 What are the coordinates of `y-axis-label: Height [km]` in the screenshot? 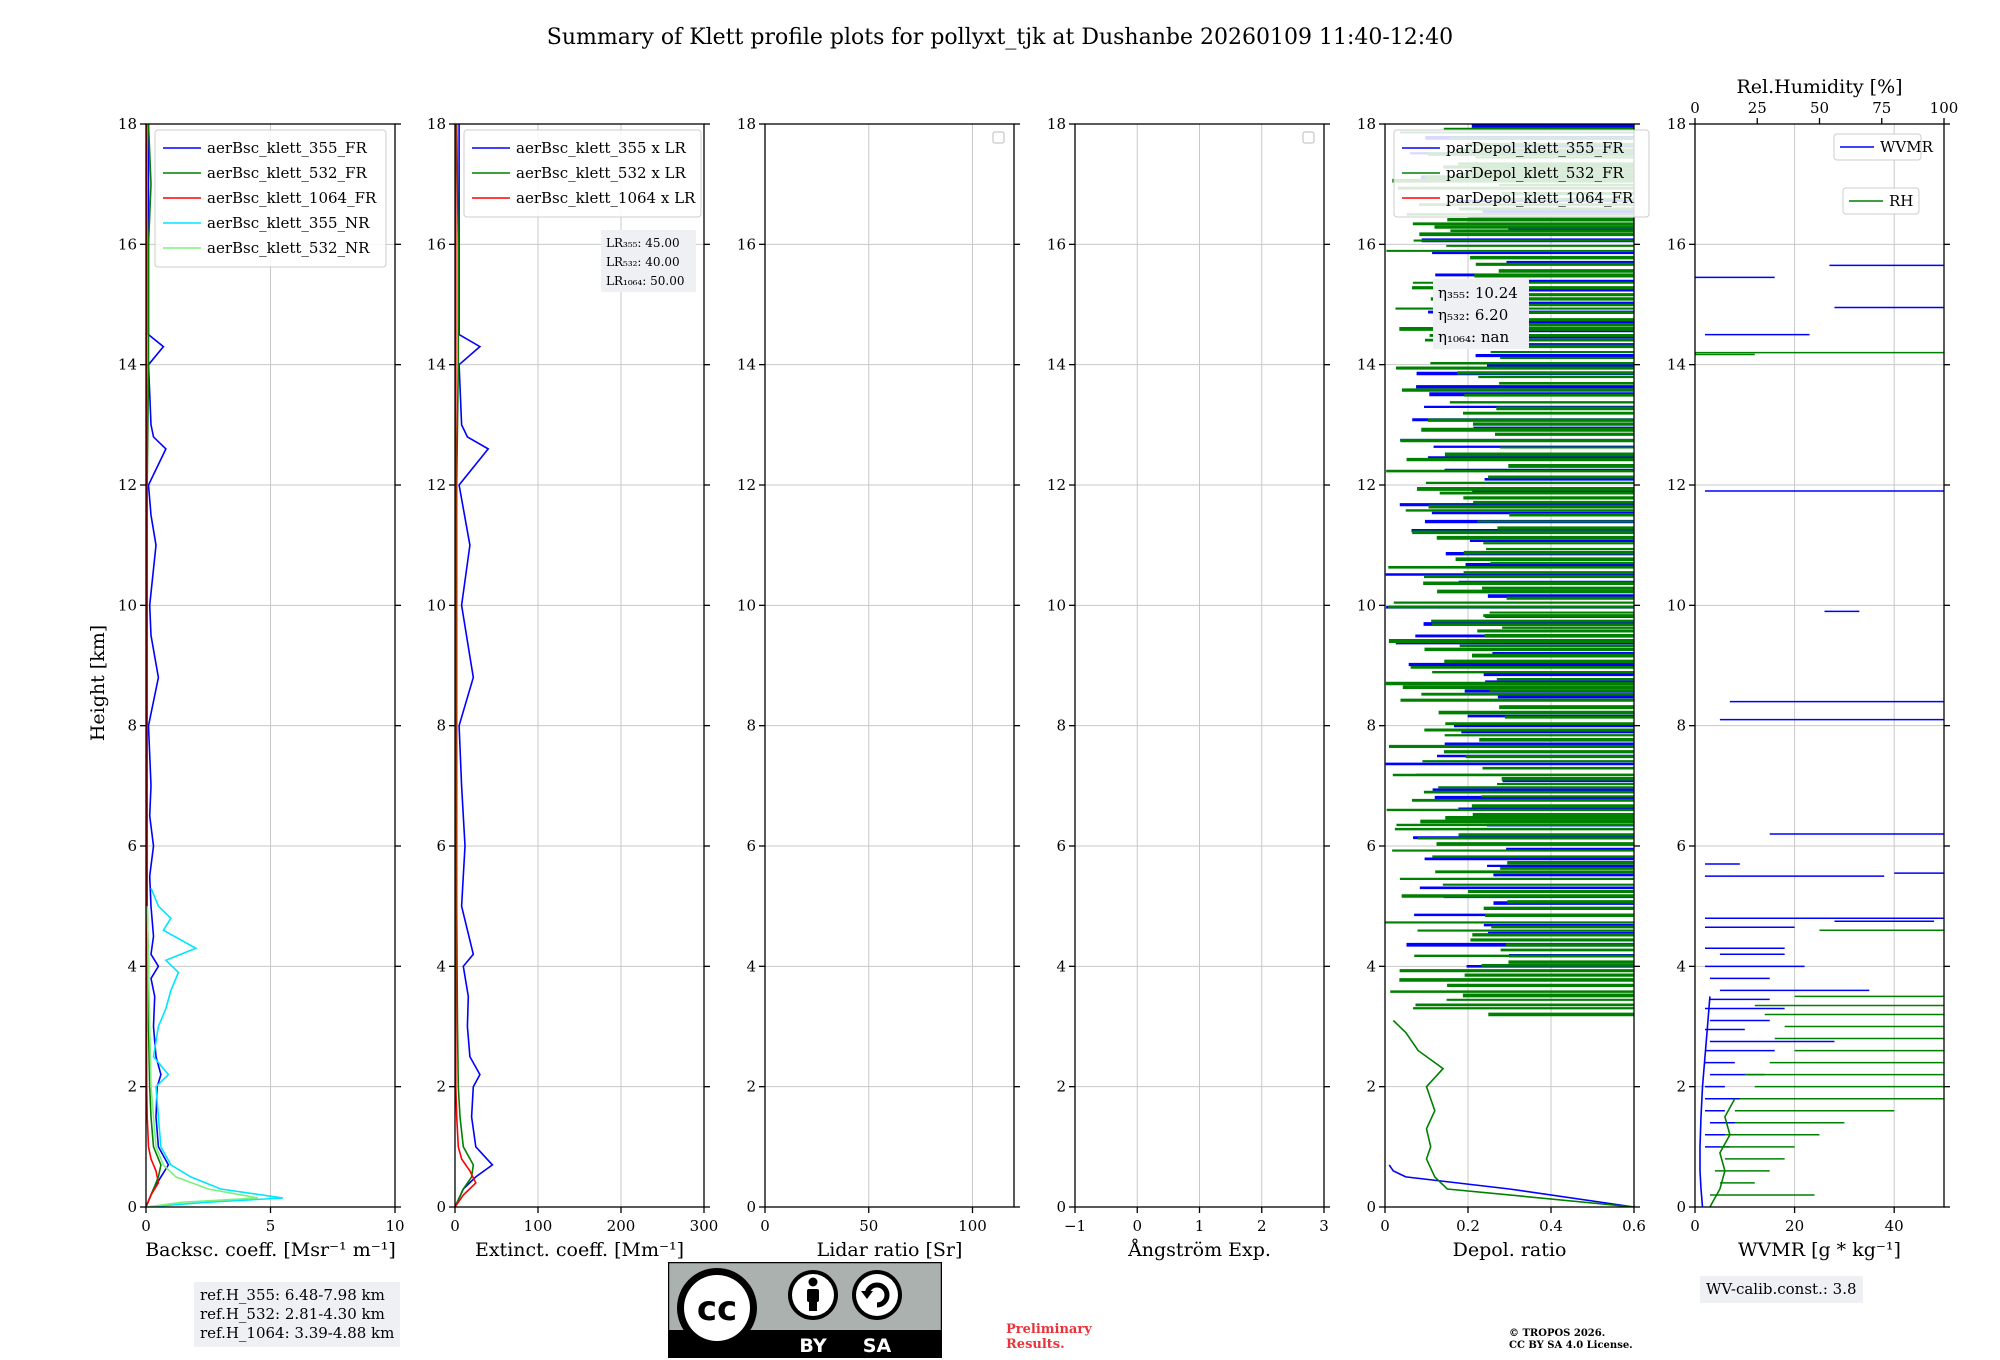 It's located at (98, 683).